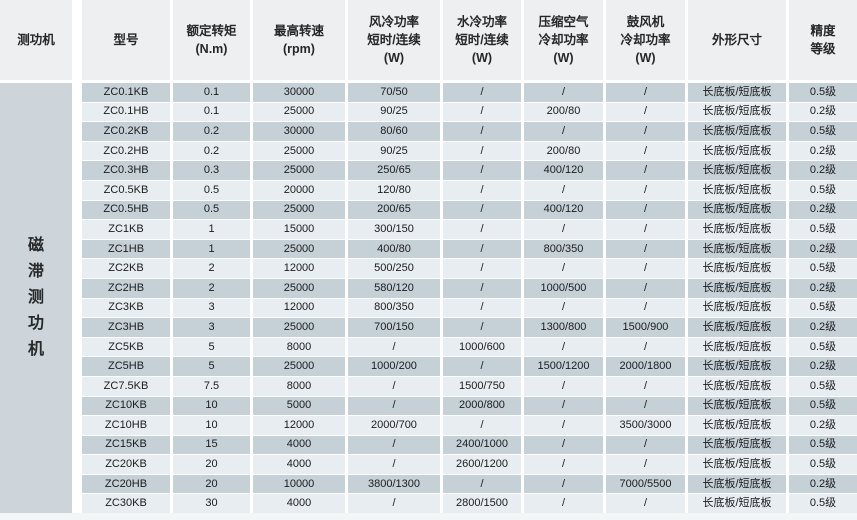  What do you see at coordinates (482, 40) in the screenshot?
I see `col-header-water-cooling-power: 水冷功率 短时/连续 (W)` at bounding box center [482, 40].